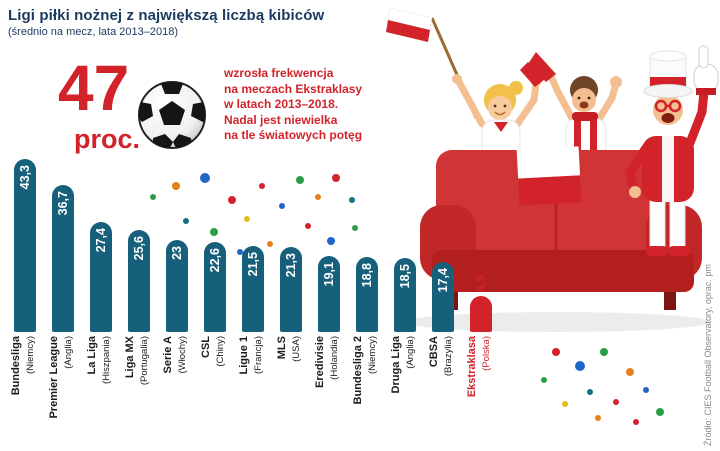 The height and width of the screenshot is (451, 720). I want to click on country-name: (Chiny), so click(220, 351).